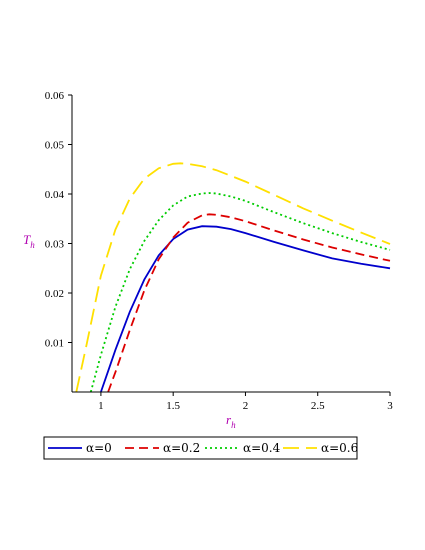 The width and height of the screenshot is (425, 550). Describe the element at coordinates (99, 448) in the screenshot. I see `legend-label-0: α=0` at that location.